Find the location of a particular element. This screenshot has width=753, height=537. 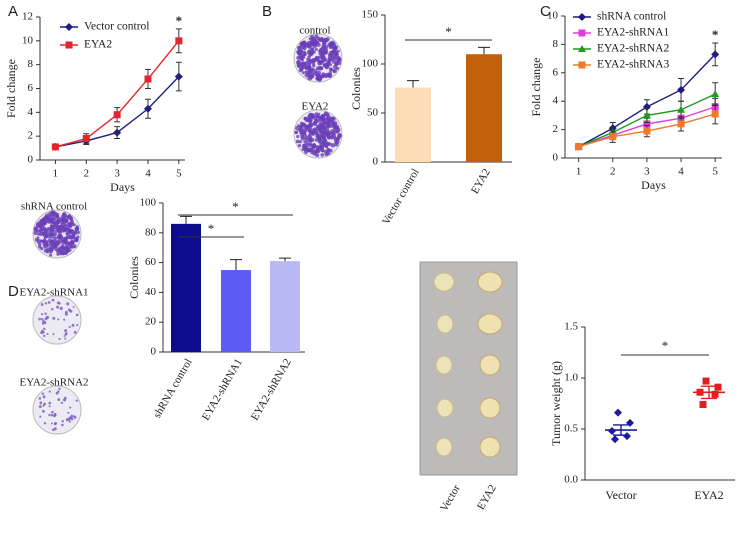

y-tick-label: 0 is located at coordinates (556, 158).